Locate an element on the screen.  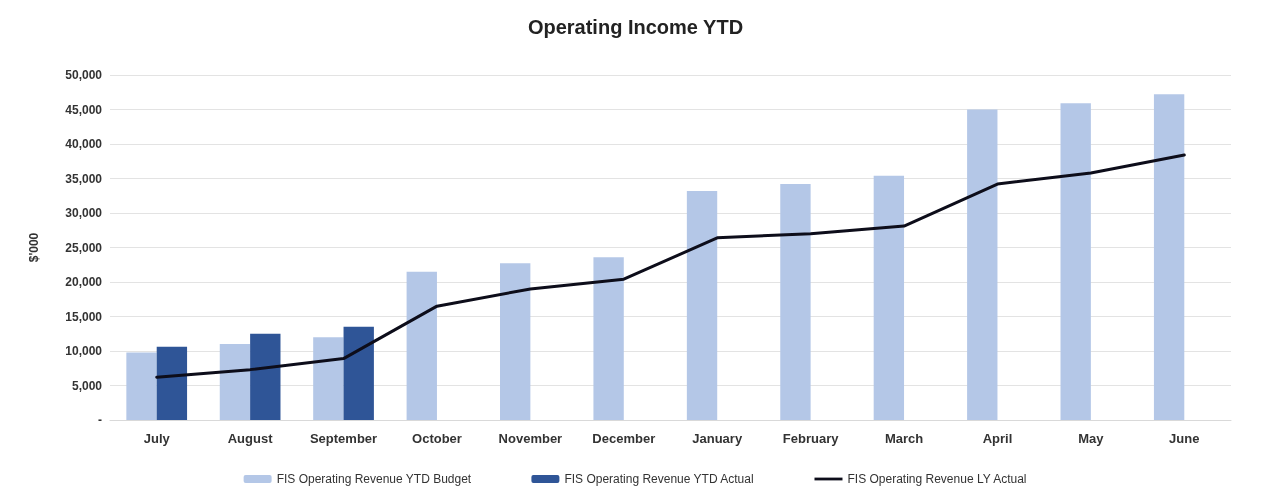
x-tick-label: January is located at coordinates (717, 438).